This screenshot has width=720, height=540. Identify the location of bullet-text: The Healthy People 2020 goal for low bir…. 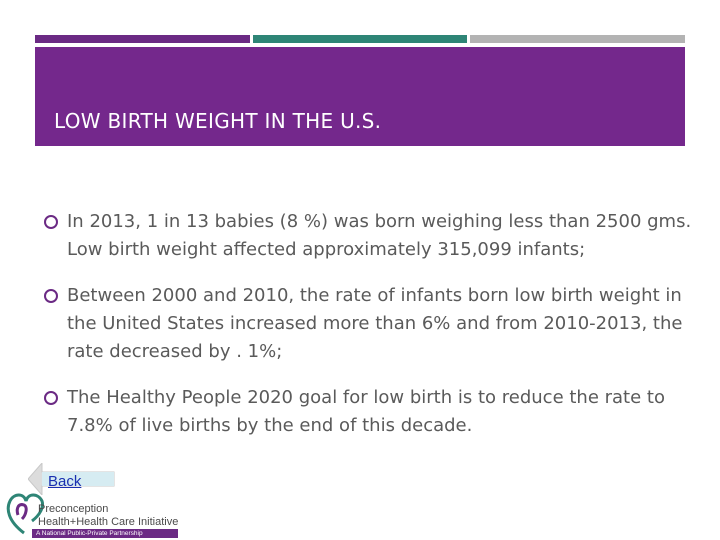
(366, 411).